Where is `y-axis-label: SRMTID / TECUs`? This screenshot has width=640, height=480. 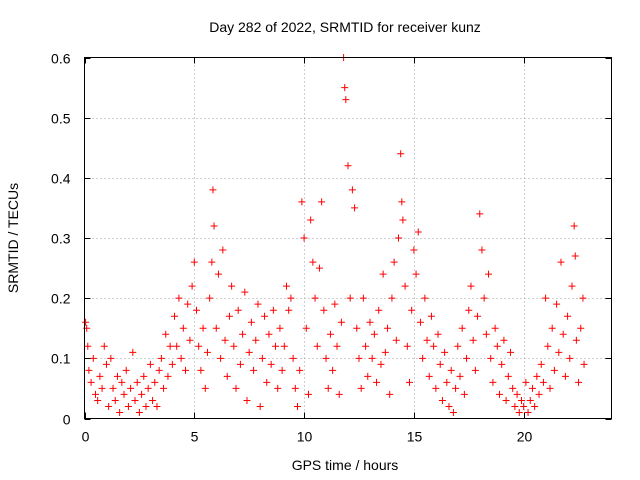 y-axis-label: SRMTID / TECUs is located at coordinates (13, 238).